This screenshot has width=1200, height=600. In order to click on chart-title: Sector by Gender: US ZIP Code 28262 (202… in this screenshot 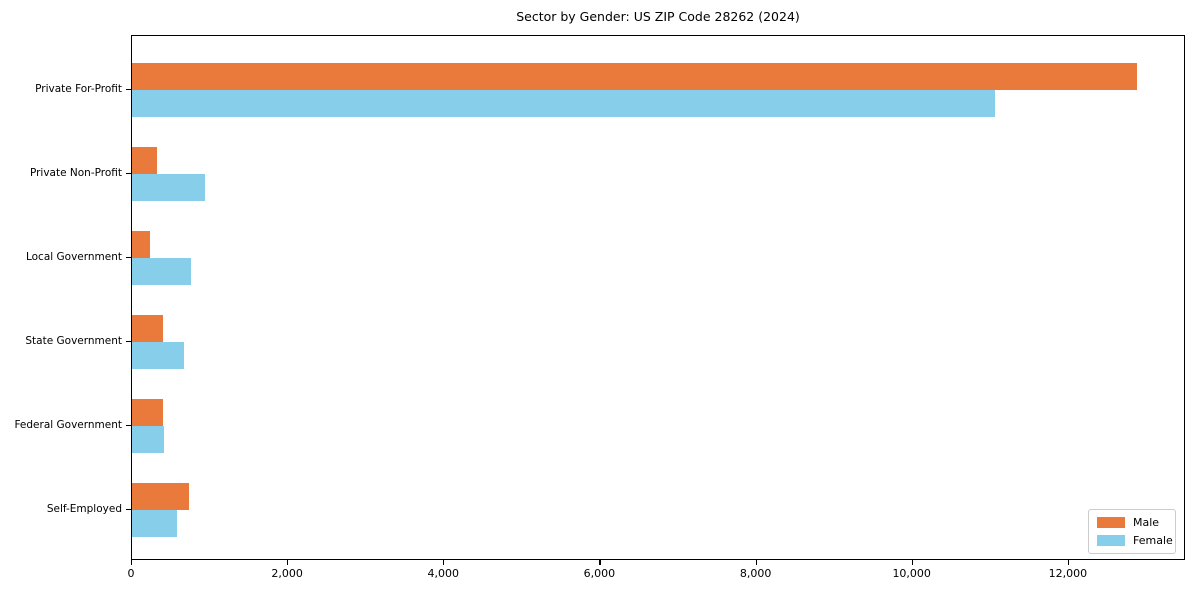, I will do `click(658, 16)`.